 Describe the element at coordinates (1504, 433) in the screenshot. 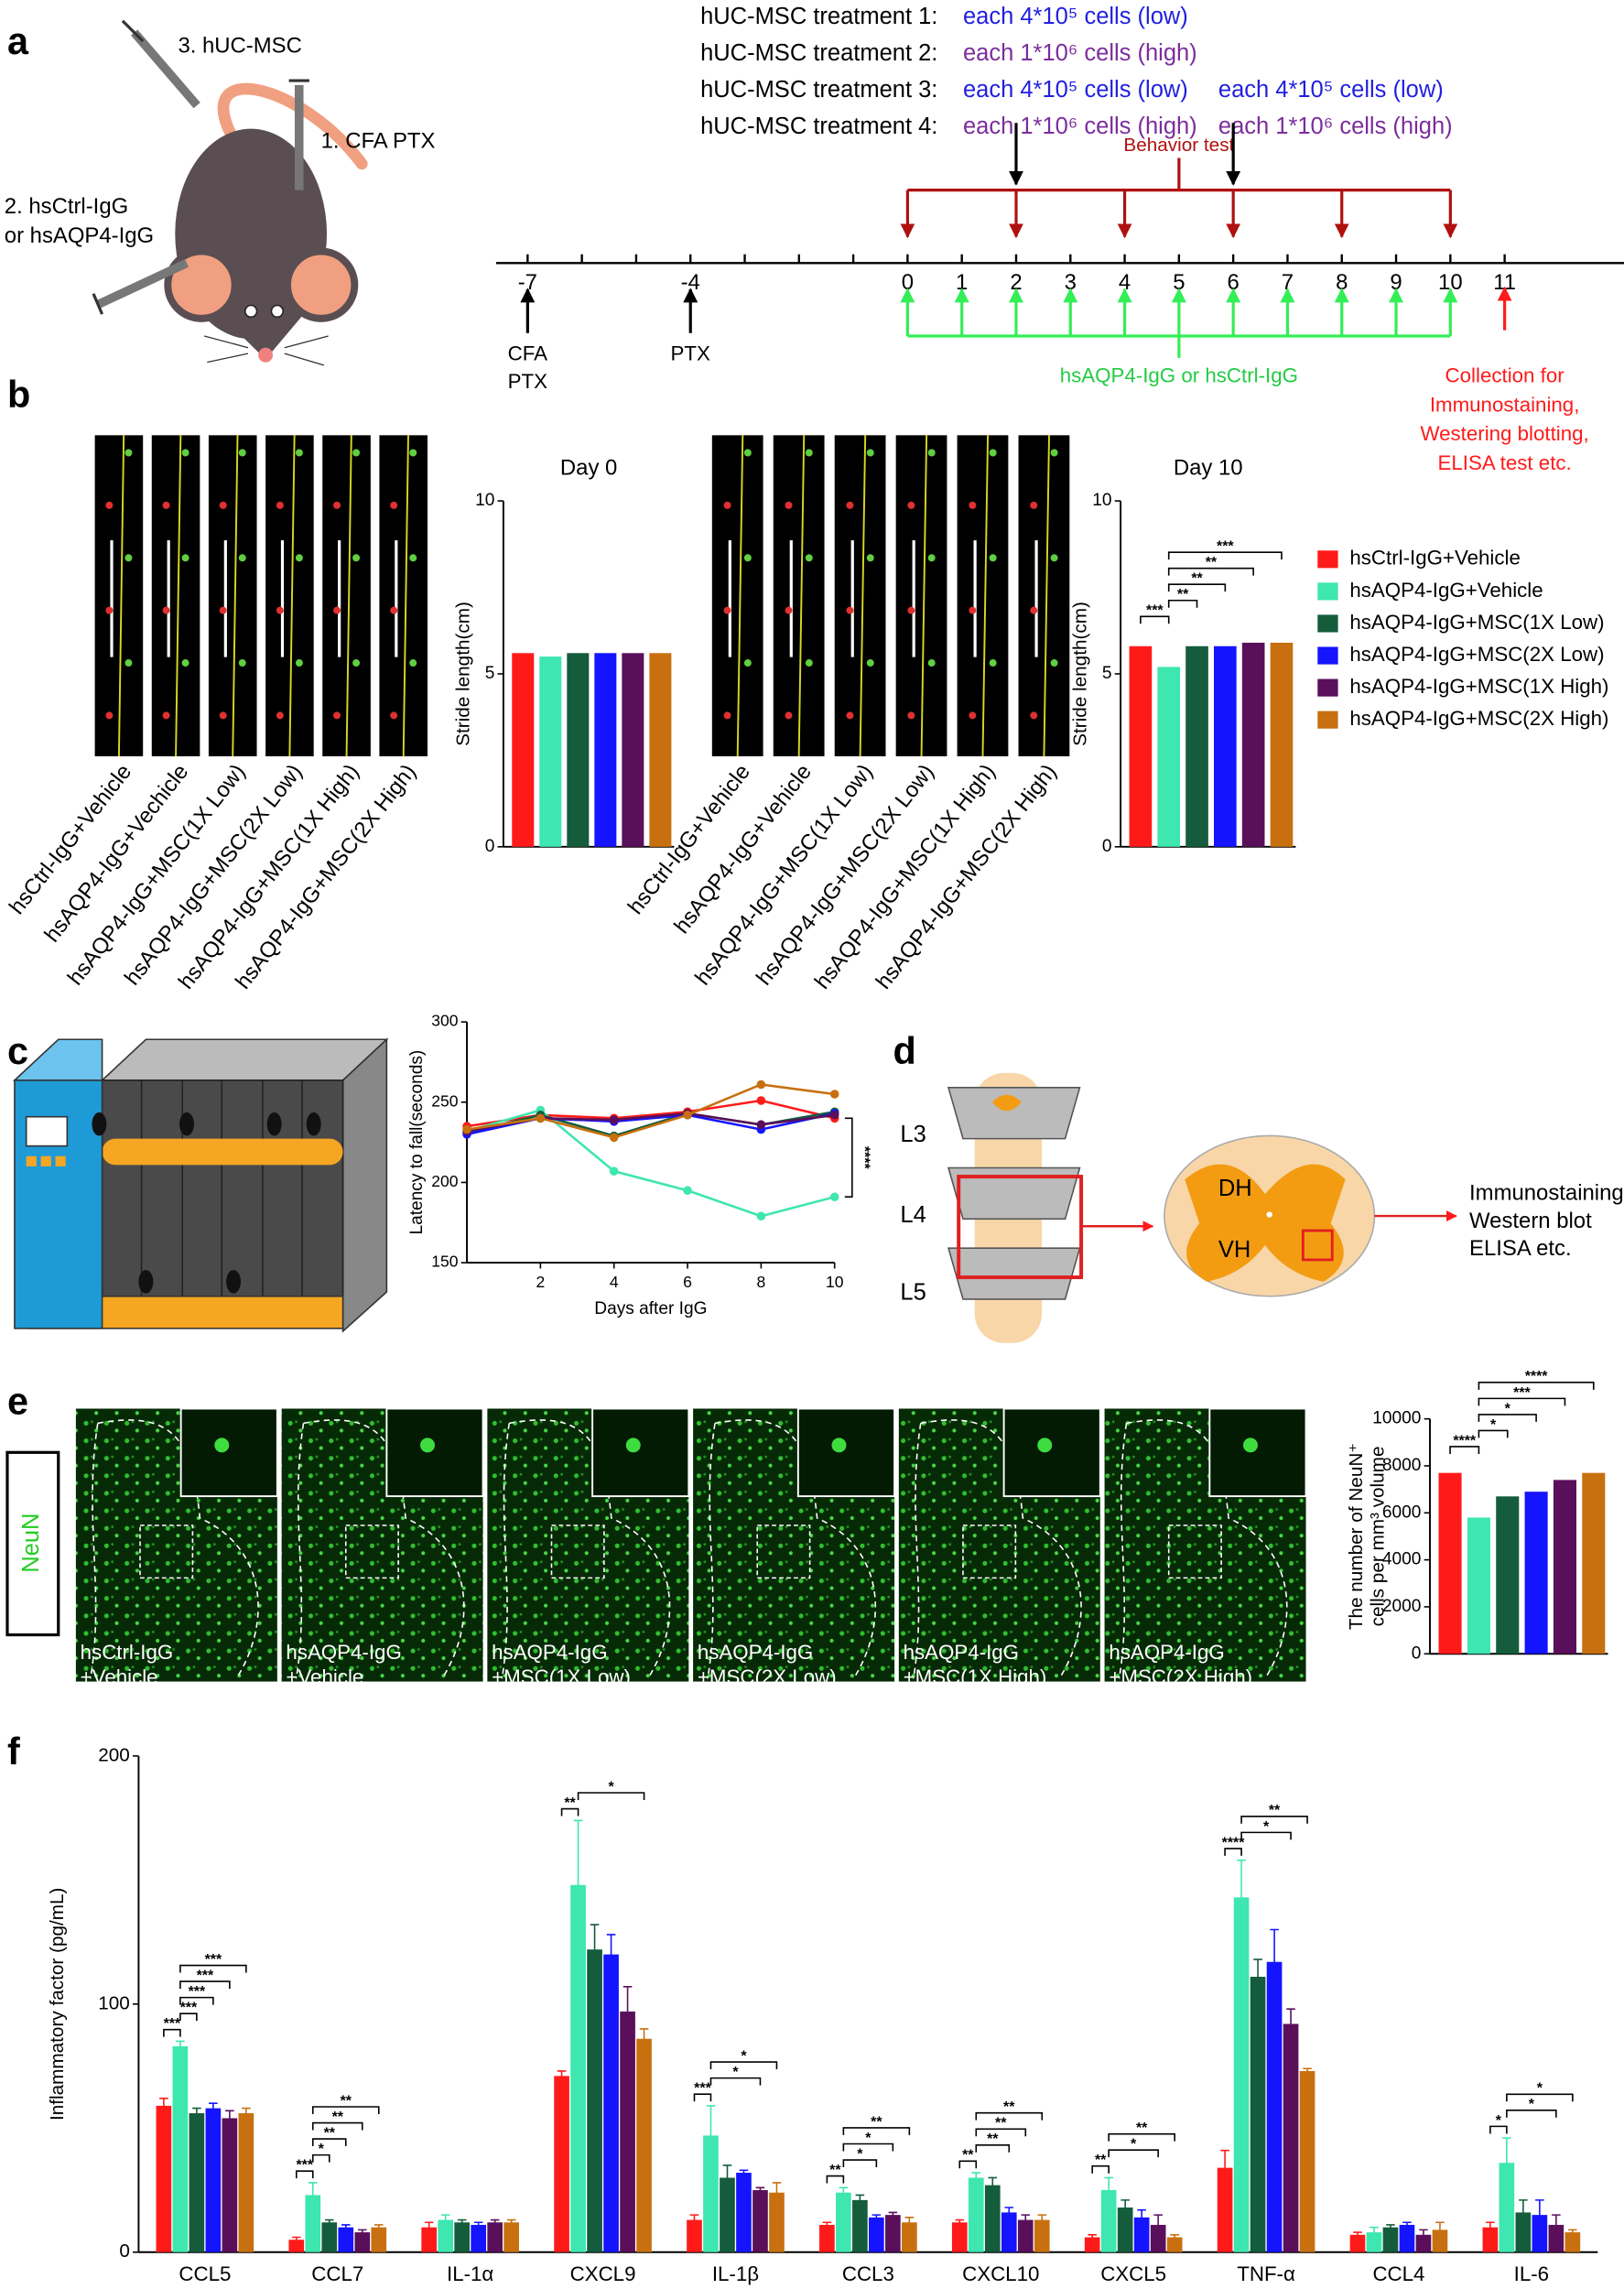

I see `collection-label: Westering blotting,` at that location.